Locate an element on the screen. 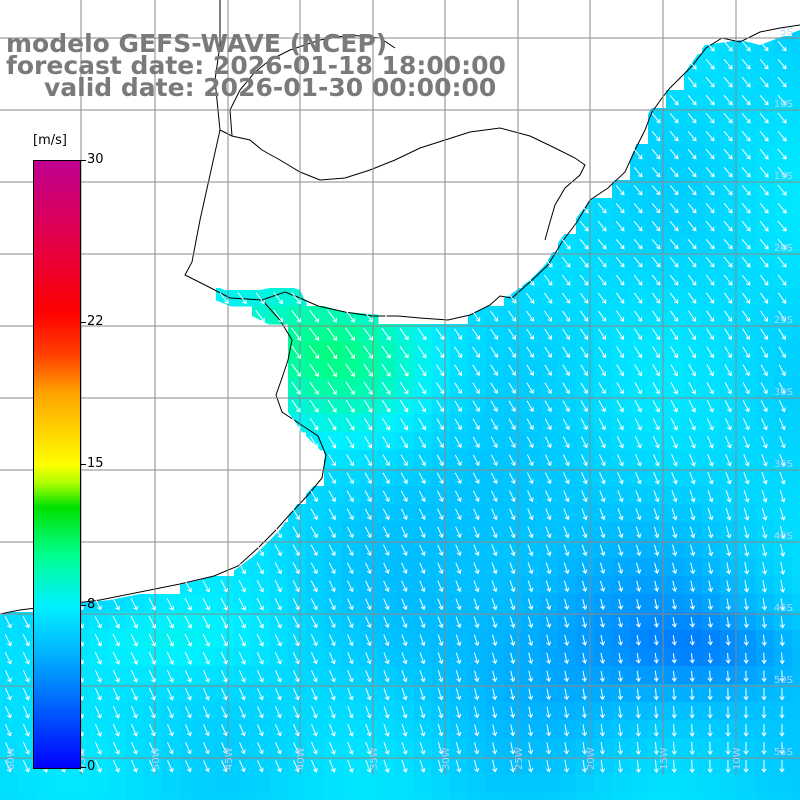  colorbar-tick-mark is located at coordinates (83, 160).